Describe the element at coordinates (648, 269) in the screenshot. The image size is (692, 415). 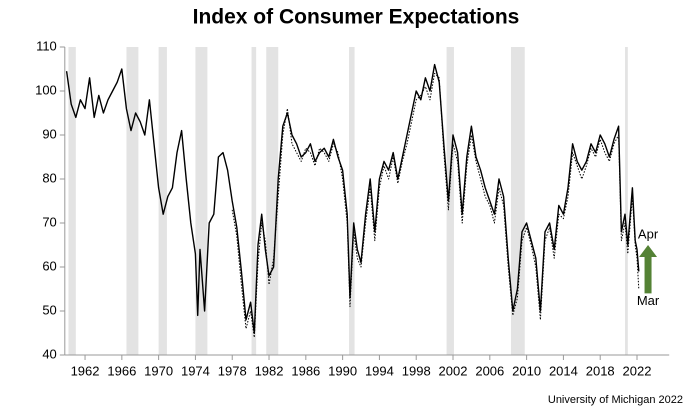
I see `change-arrow` at that location.